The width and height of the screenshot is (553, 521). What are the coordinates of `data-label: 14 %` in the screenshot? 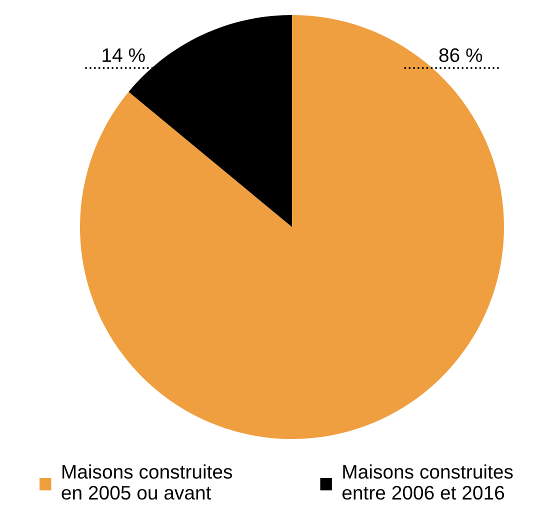 It's located at (123, 55).